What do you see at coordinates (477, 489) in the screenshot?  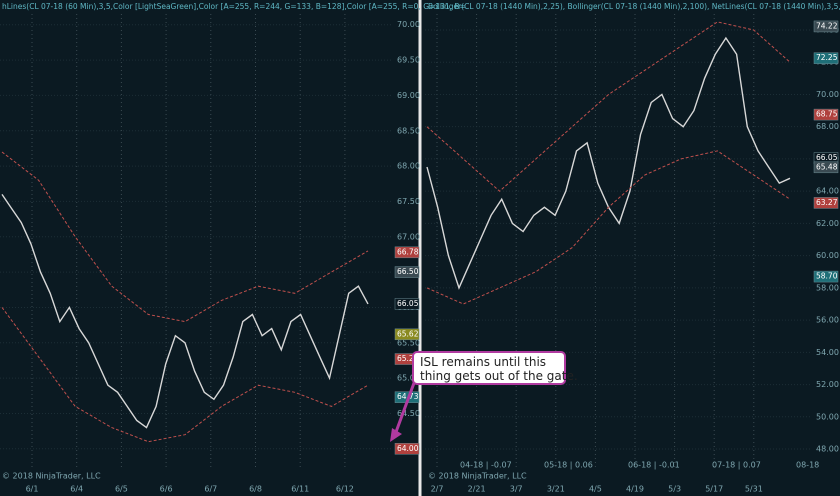 I see `x-tick-label: 2/21` at bounding box center [477, 489].